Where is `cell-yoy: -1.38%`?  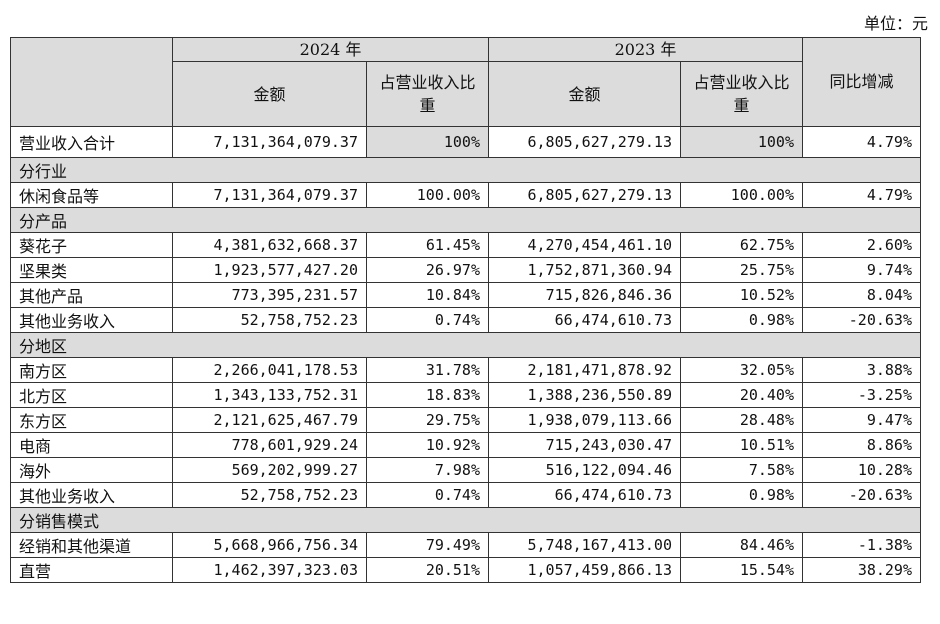
cell-yoy: -1.38% is located at coordinates (861, 545).